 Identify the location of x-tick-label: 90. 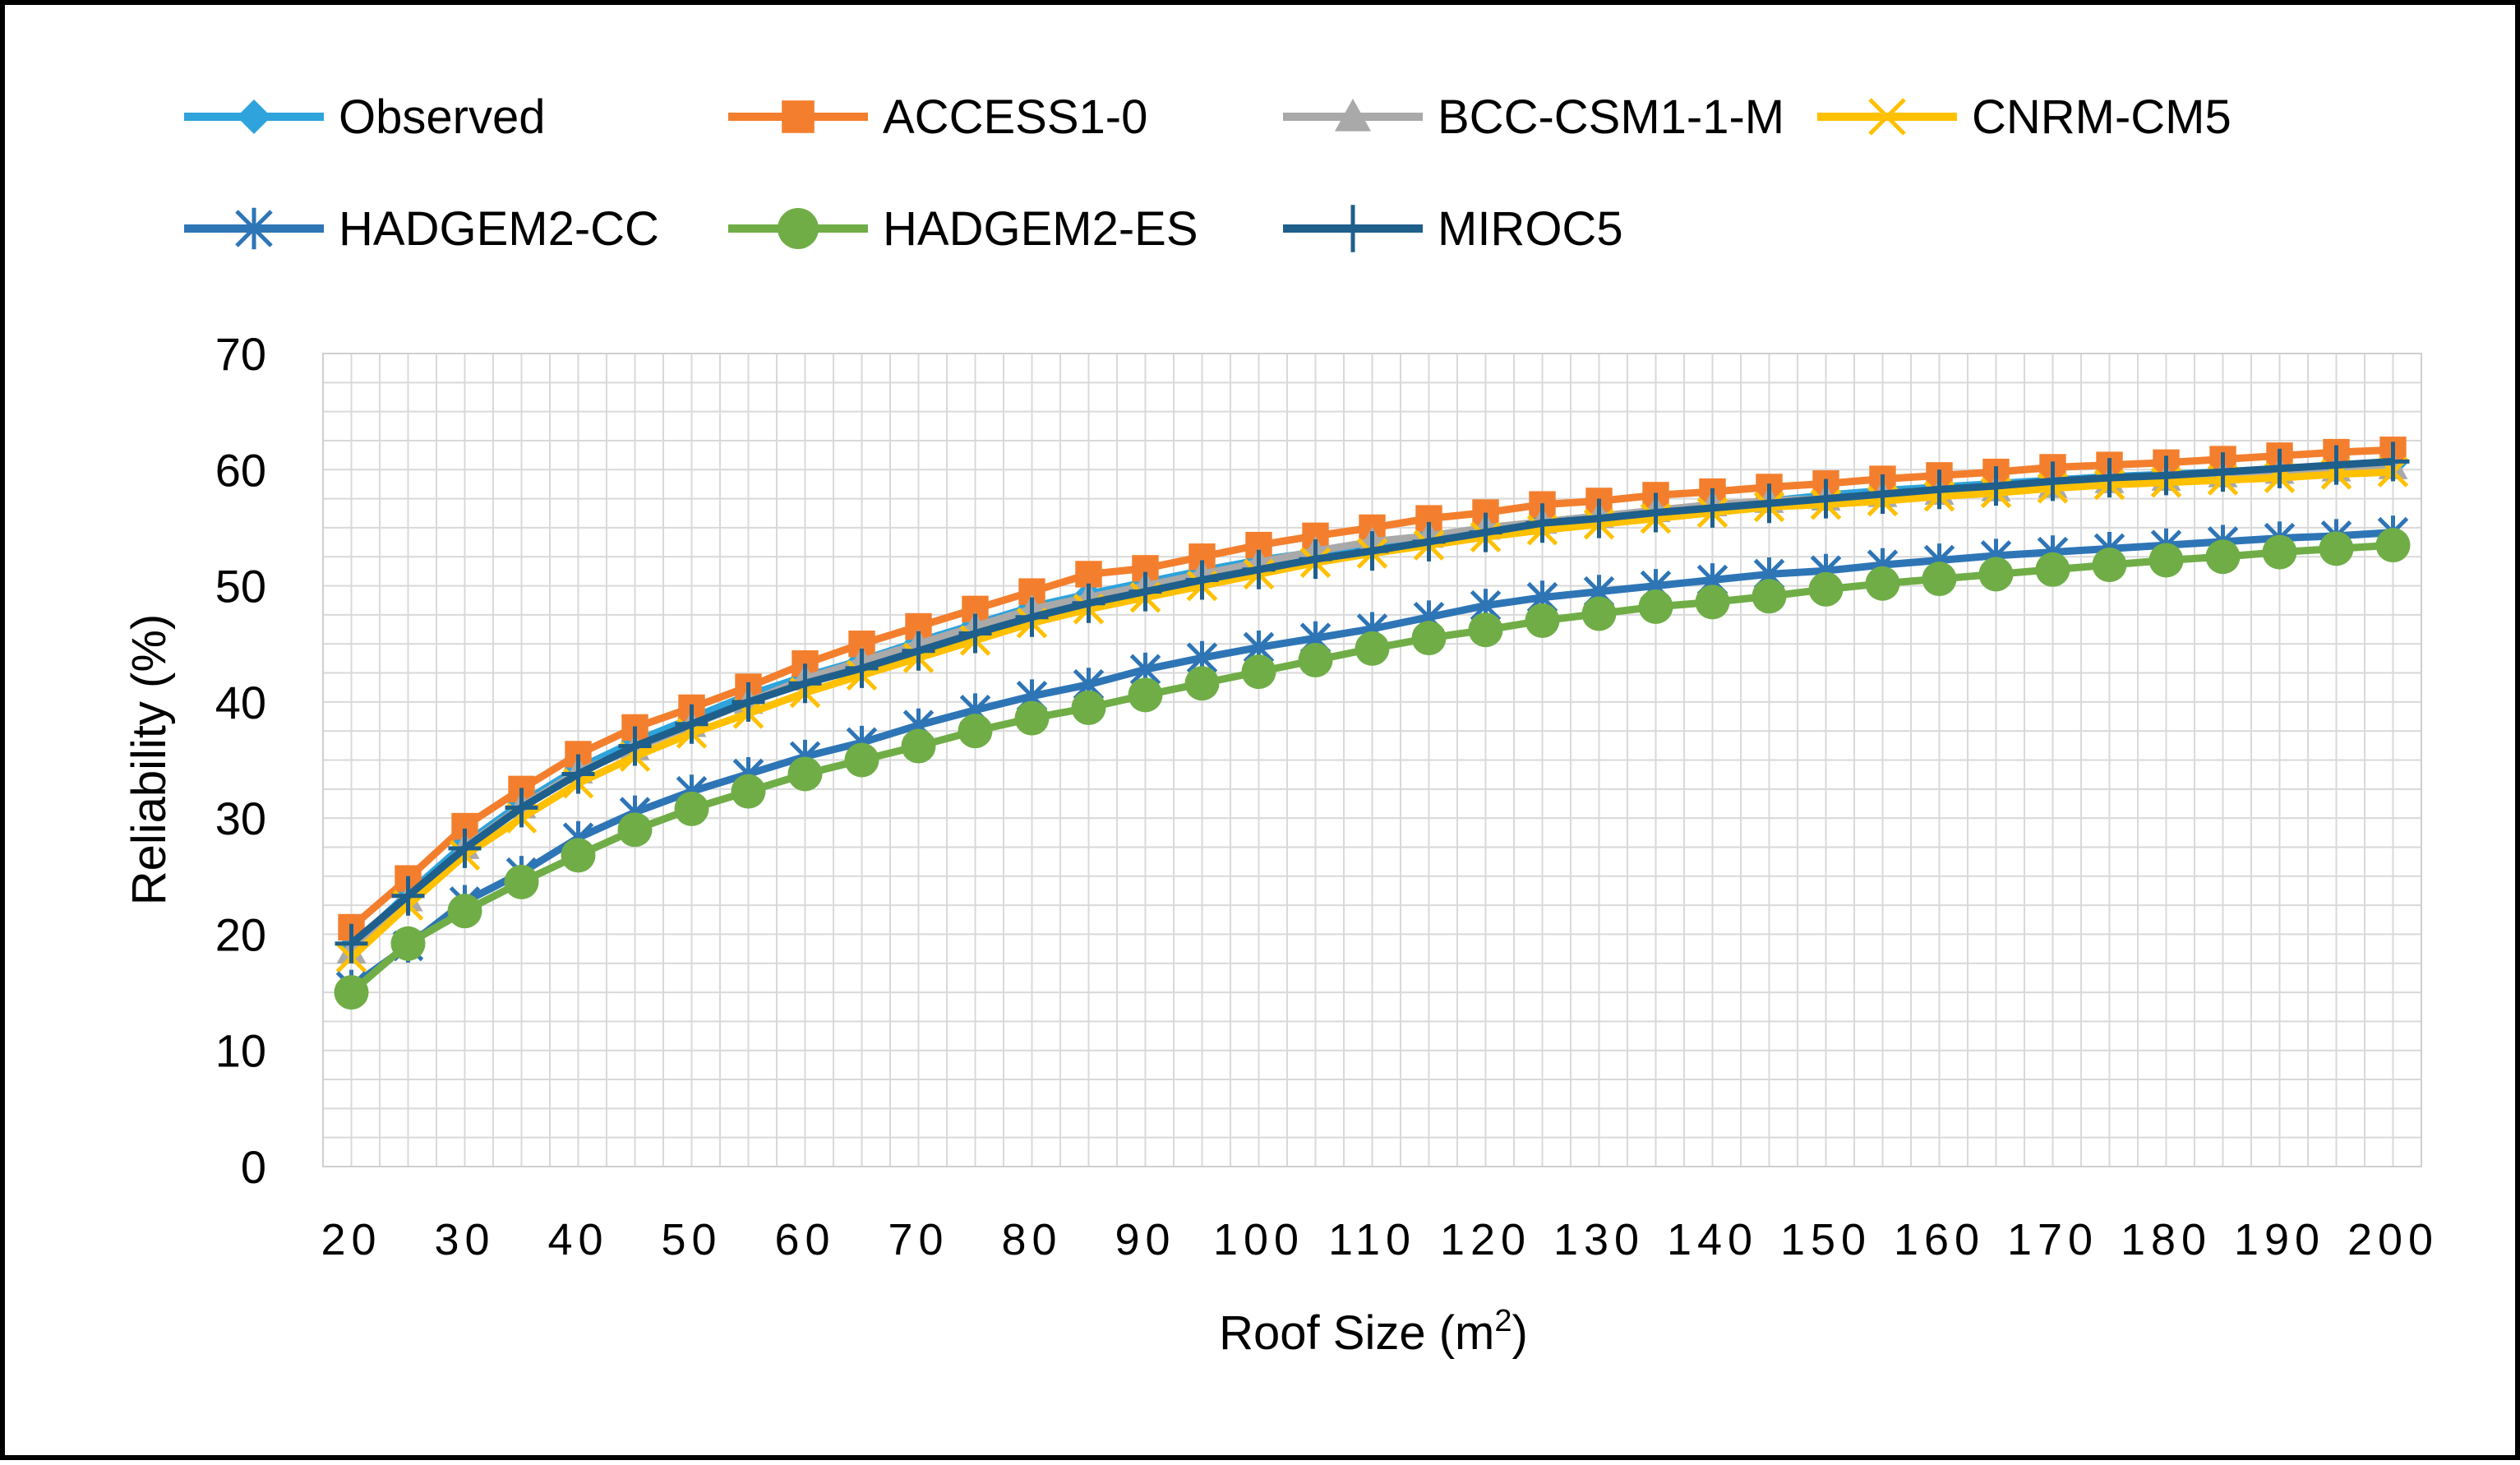
(1145, 1239).